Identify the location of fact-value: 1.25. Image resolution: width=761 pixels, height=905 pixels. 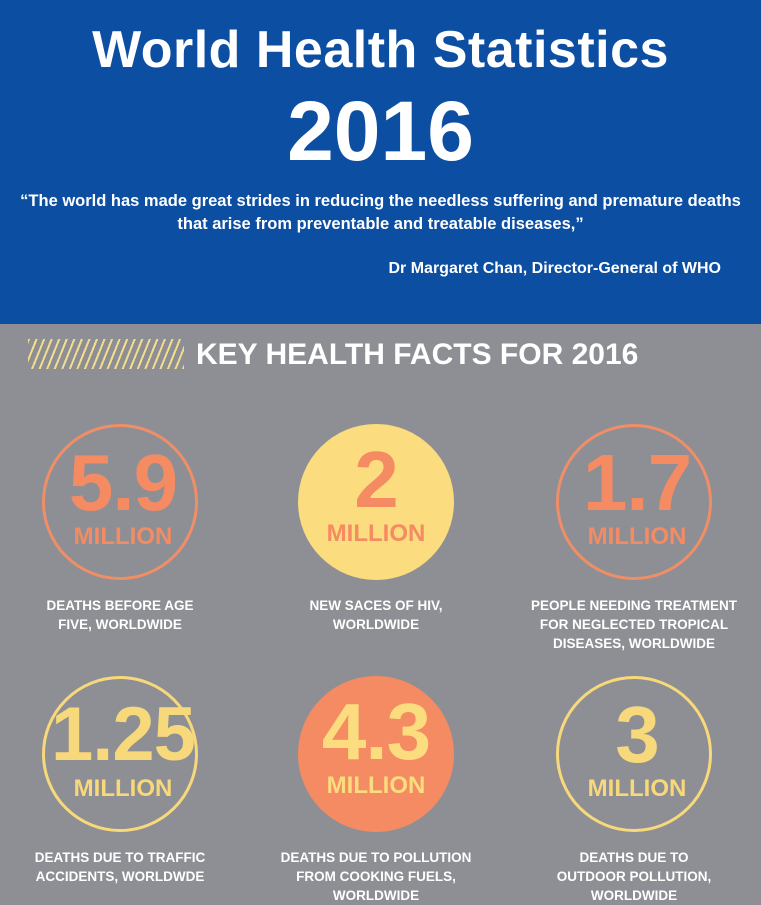
(123, 734).